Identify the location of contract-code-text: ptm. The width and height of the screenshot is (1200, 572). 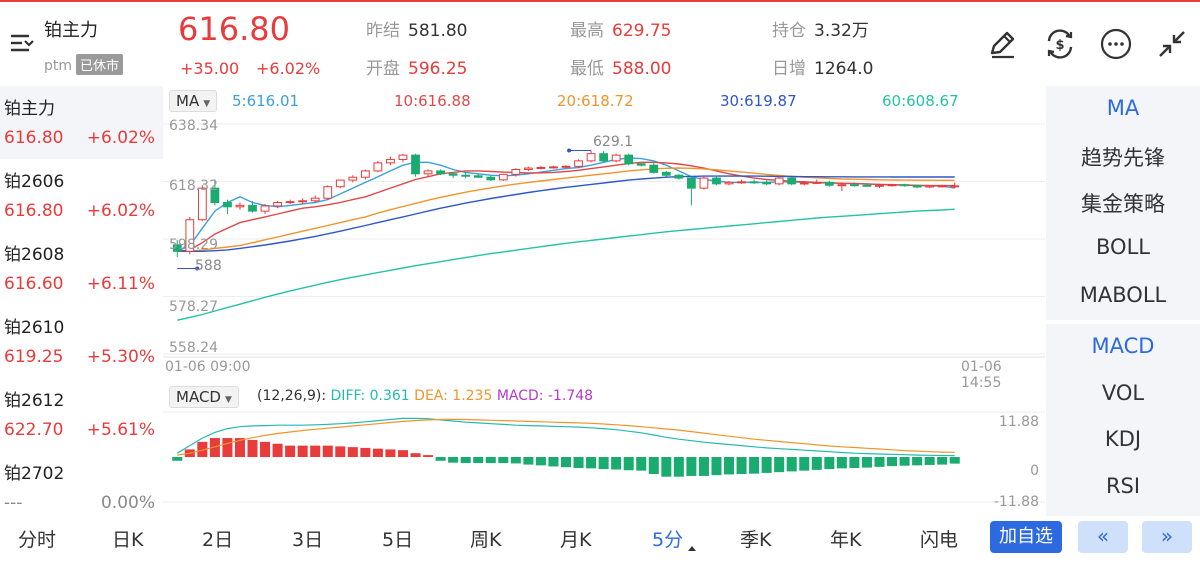
(58, 66).